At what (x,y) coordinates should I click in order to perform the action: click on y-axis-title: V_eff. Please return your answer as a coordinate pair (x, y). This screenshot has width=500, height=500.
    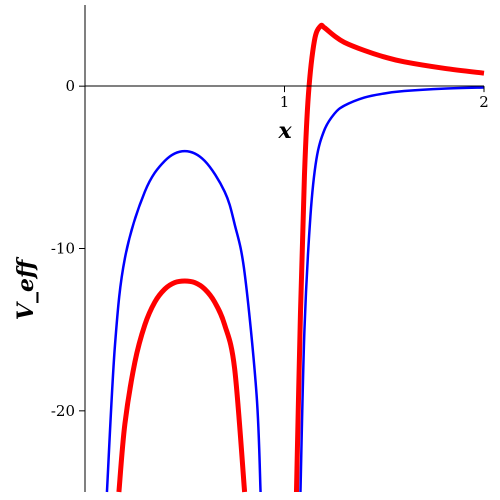
    Looking at the image, I should click on (26, 288).